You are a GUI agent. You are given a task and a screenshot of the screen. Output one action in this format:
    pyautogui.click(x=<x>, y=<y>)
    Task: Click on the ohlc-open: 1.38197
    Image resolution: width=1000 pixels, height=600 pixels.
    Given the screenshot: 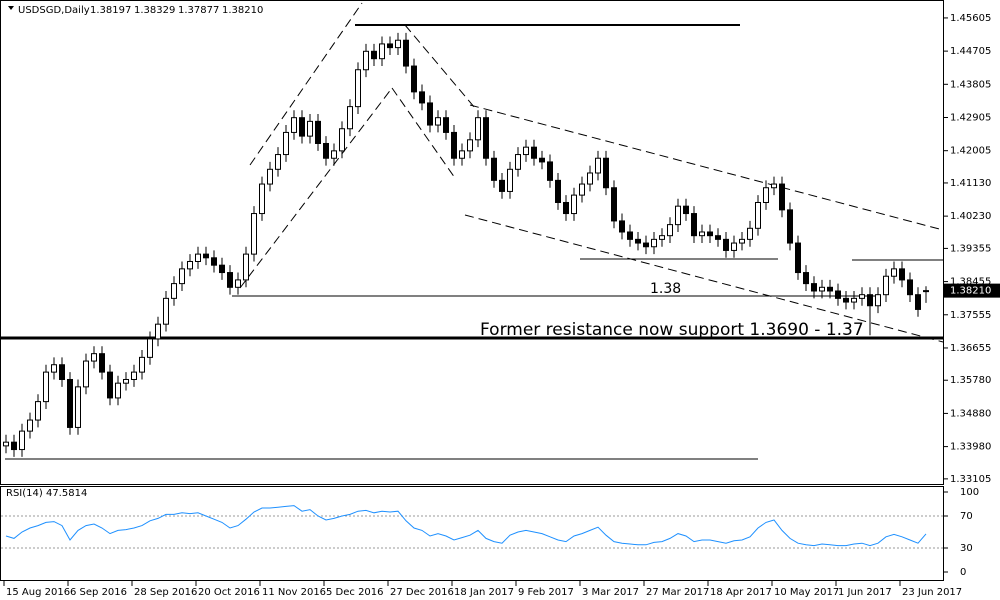 What is the action you would take?
    pyautogui.click(x=110, y=10)
    